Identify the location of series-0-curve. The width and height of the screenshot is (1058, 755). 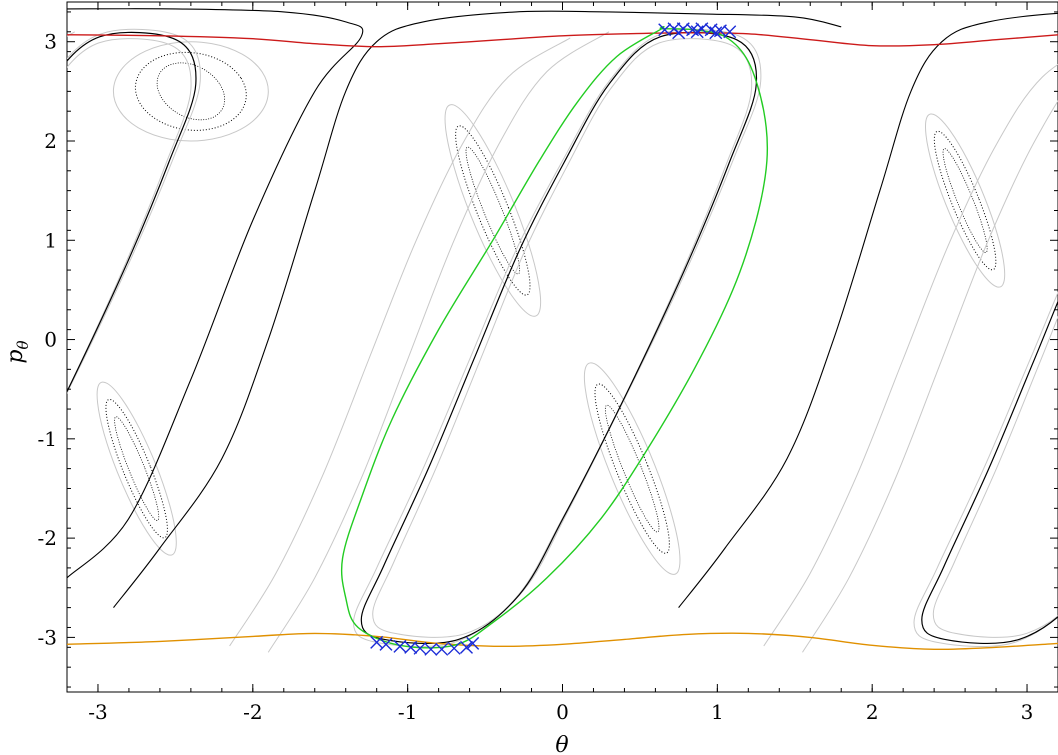
(562, 40).